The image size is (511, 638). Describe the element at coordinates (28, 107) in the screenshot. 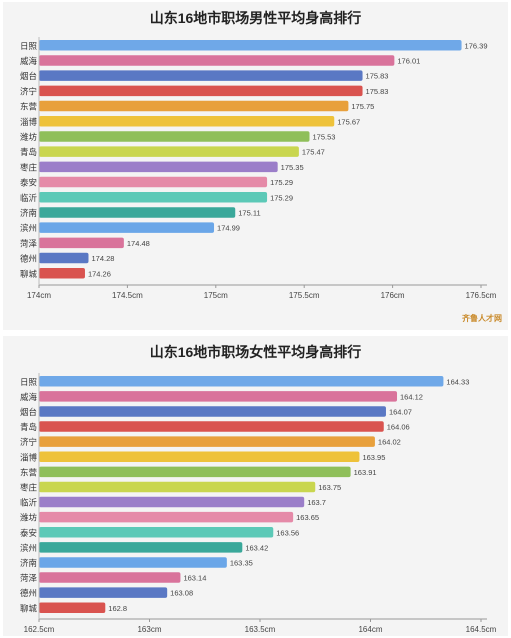

I see `category-label: 东营` at that location.